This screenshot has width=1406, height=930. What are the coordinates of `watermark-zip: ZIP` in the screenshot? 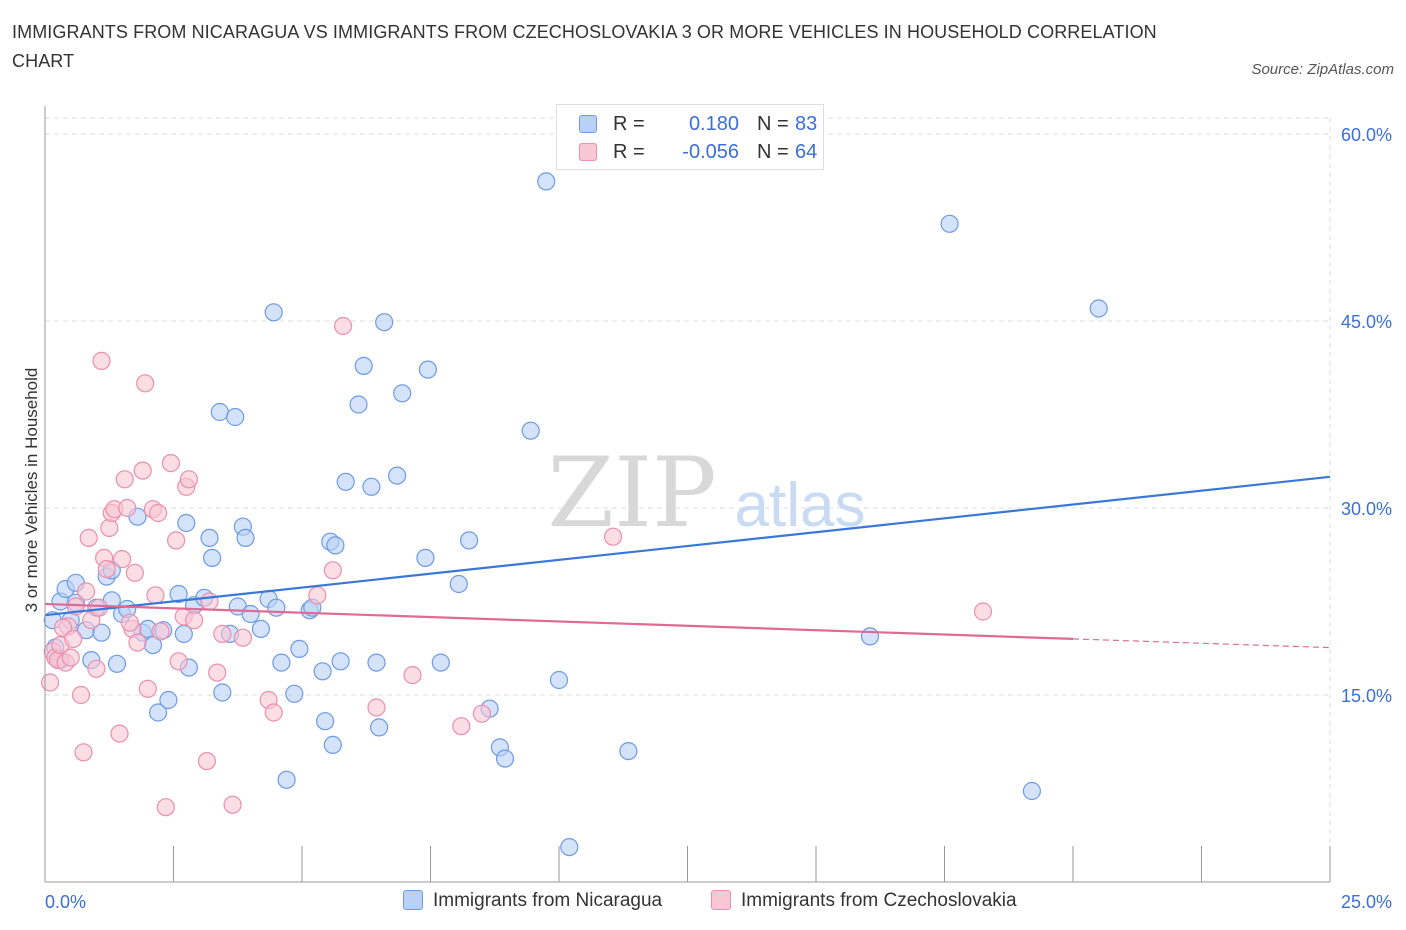 It's located at (631, 493).